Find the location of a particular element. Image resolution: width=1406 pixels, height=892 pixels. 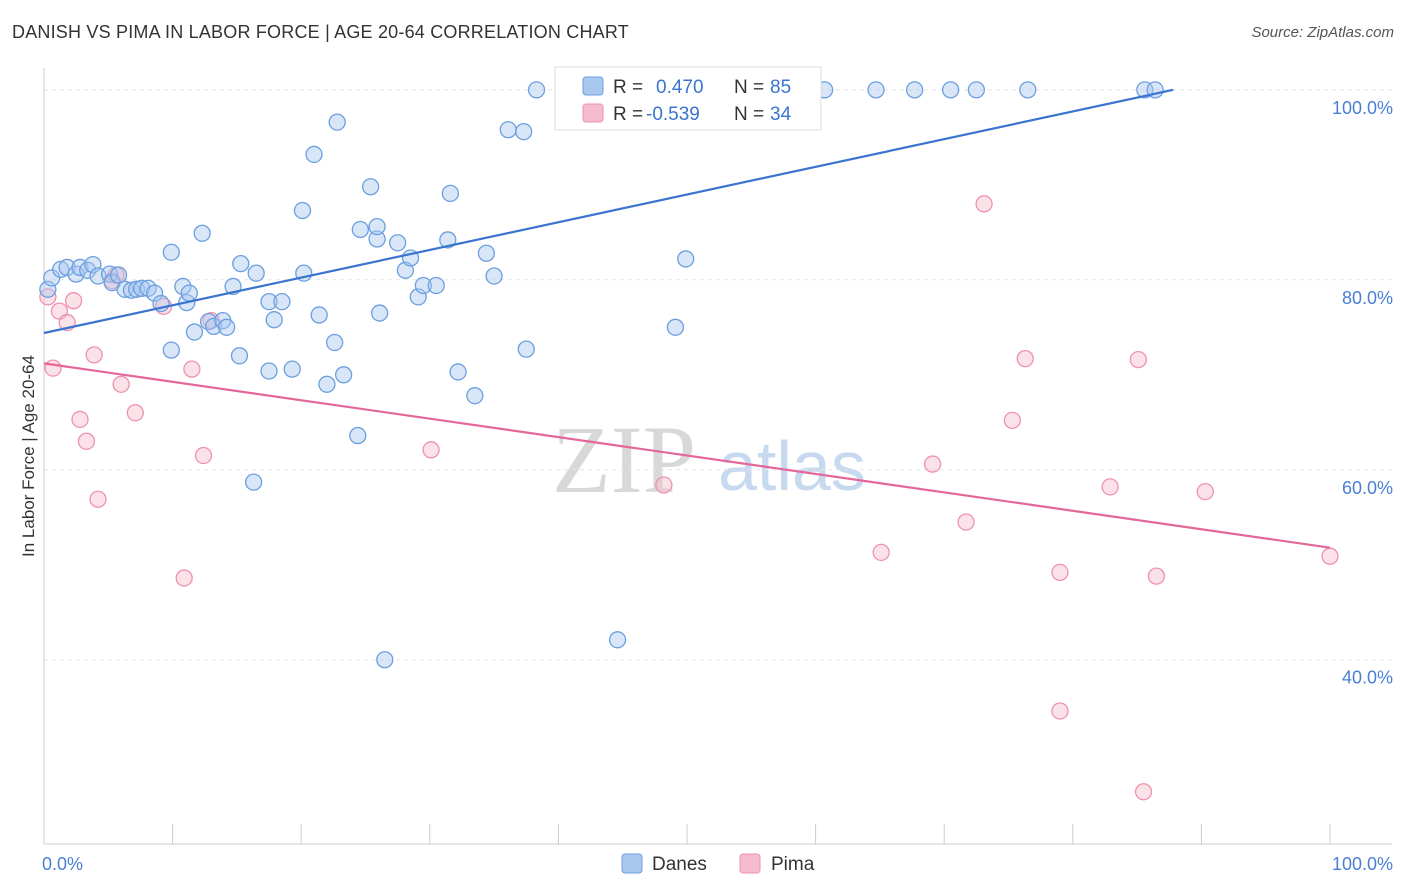

y-tick-label: 80.0% is located at coordinates (1367, 298).